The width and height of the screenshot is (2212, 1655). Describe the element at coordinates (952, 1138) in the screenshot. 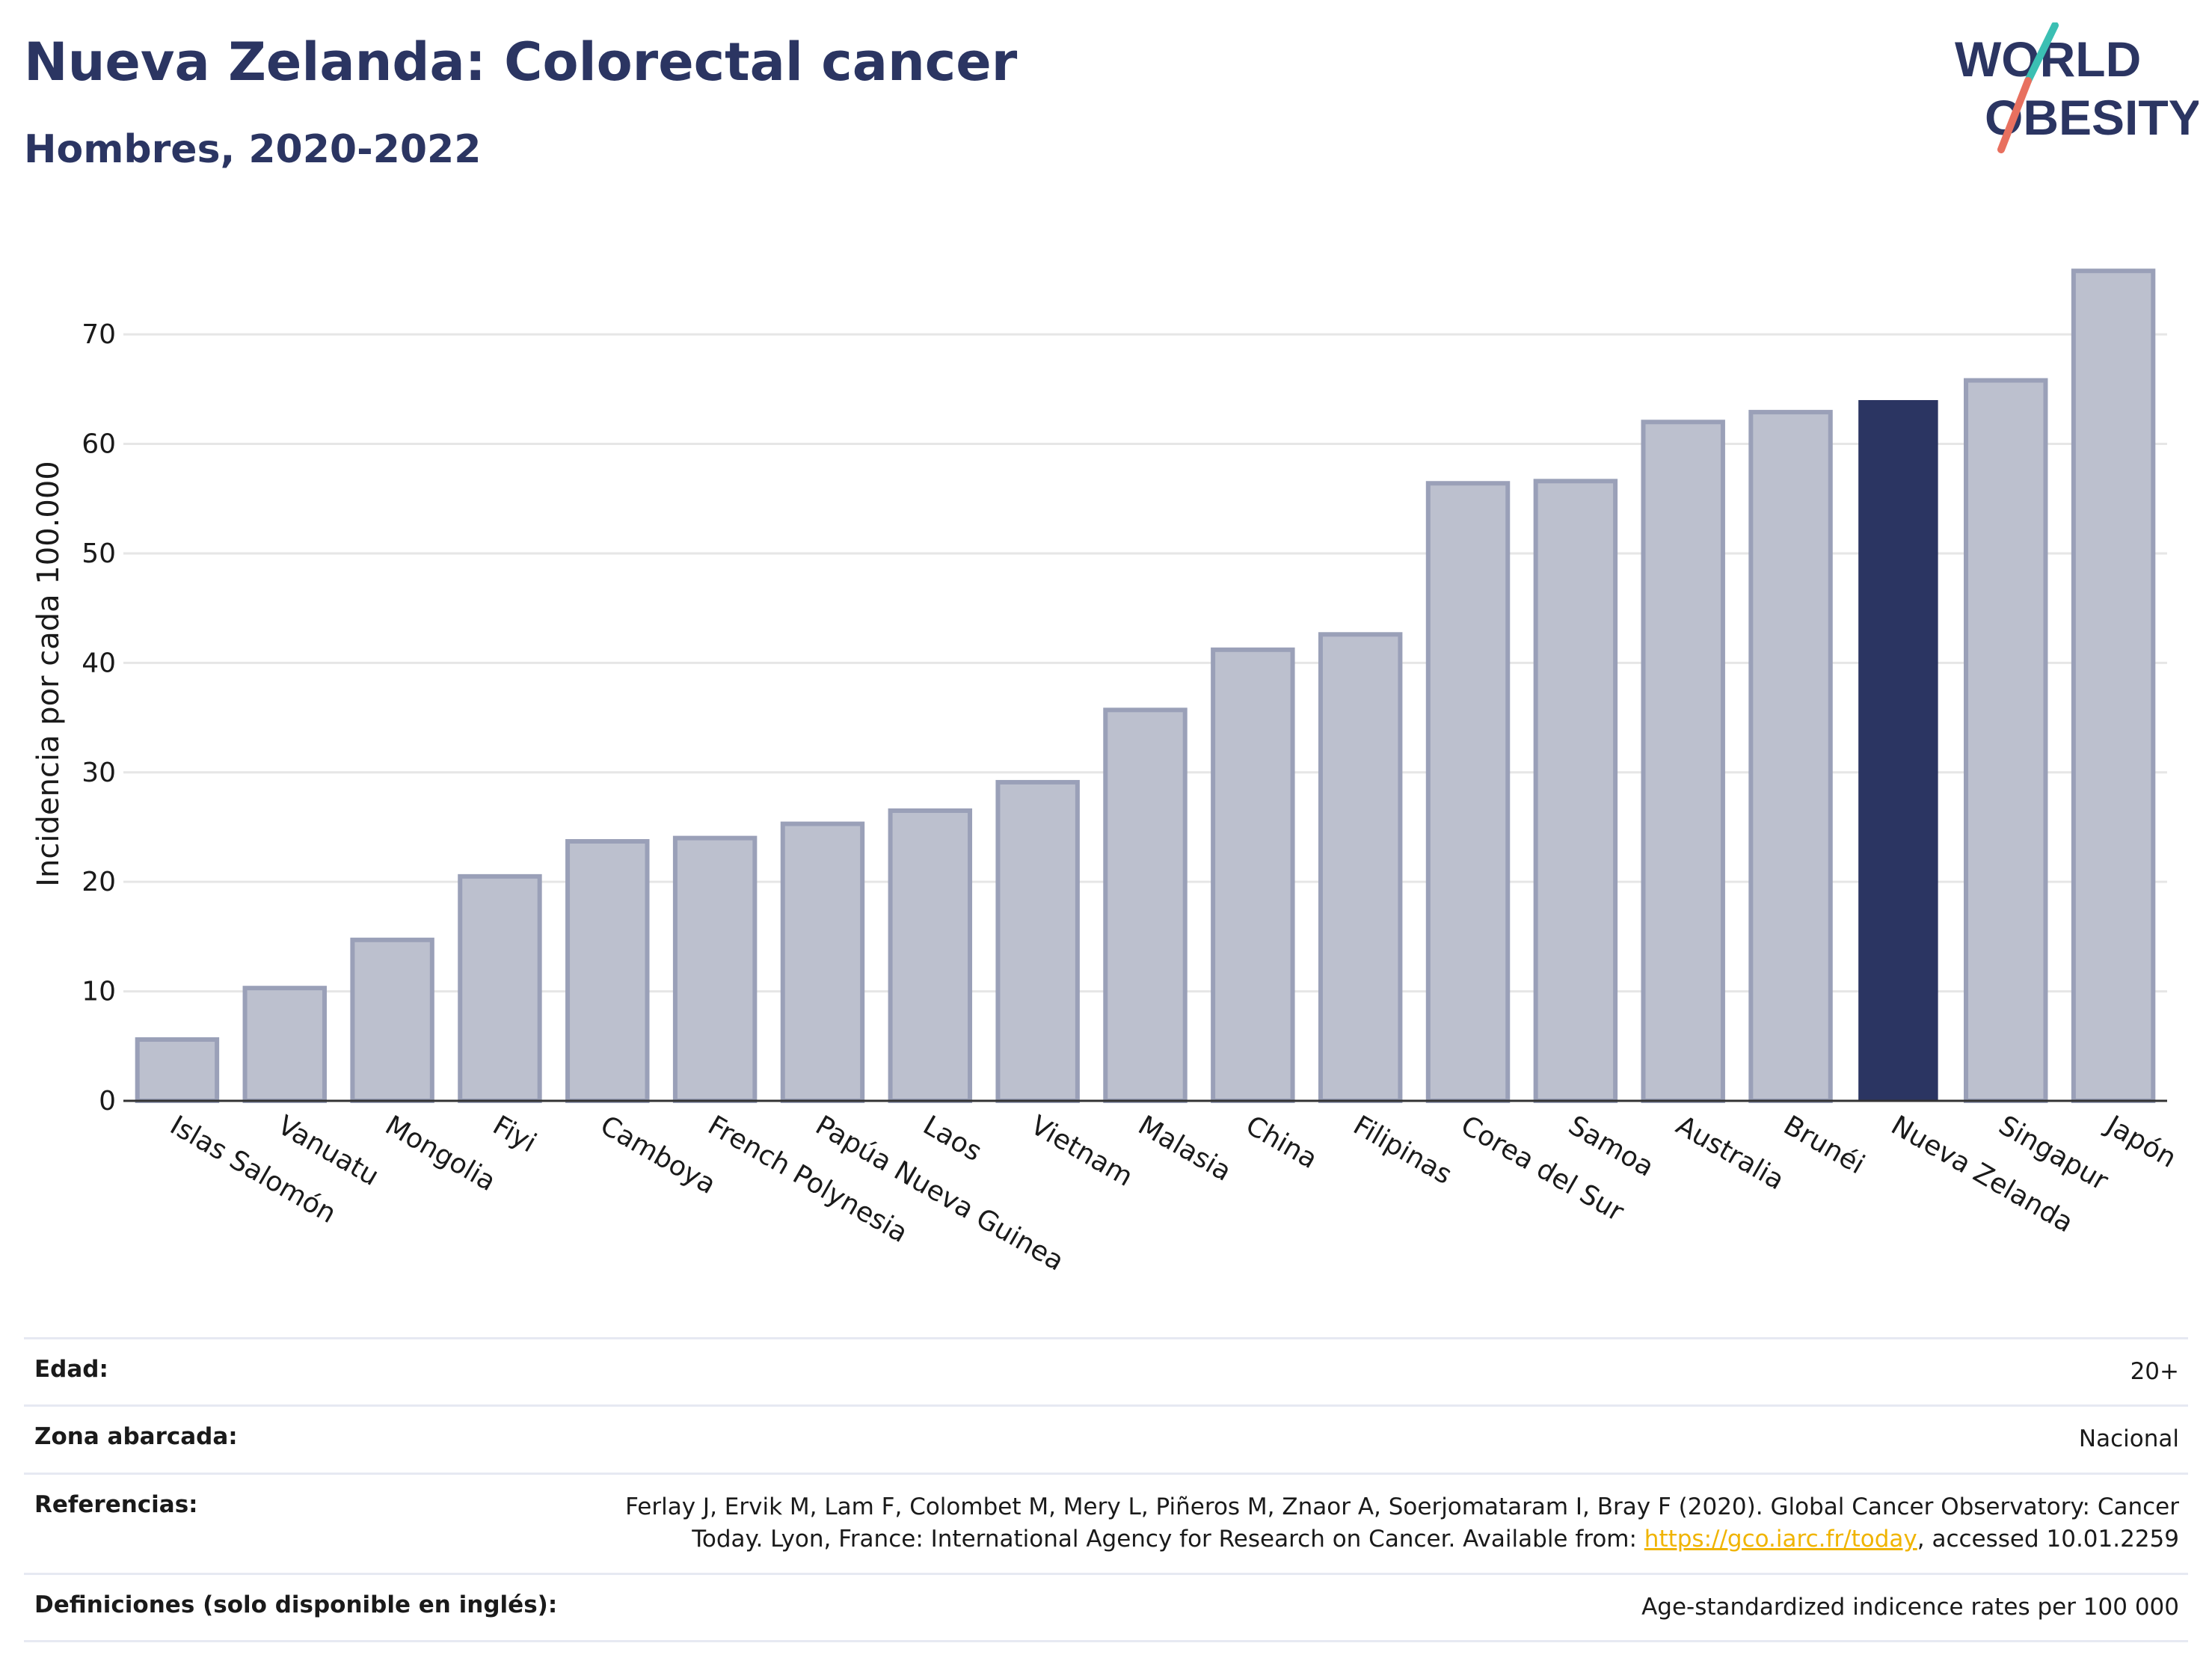

I see `x-tick-label: Laos` at that location.